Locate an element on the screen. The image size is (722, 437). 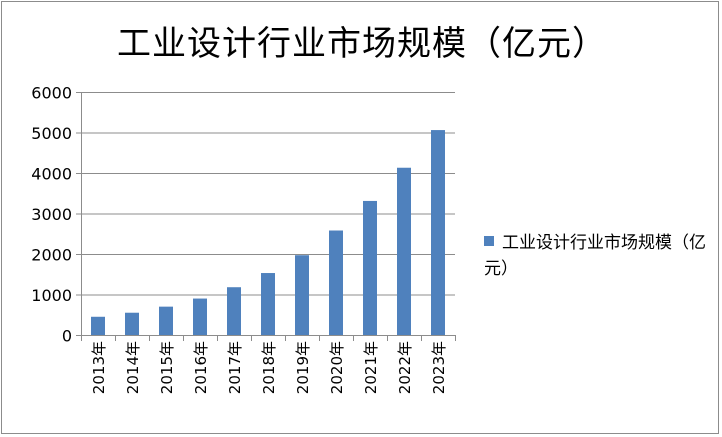
x-tick-label: 2014年 is located at coordinates (133, 367).